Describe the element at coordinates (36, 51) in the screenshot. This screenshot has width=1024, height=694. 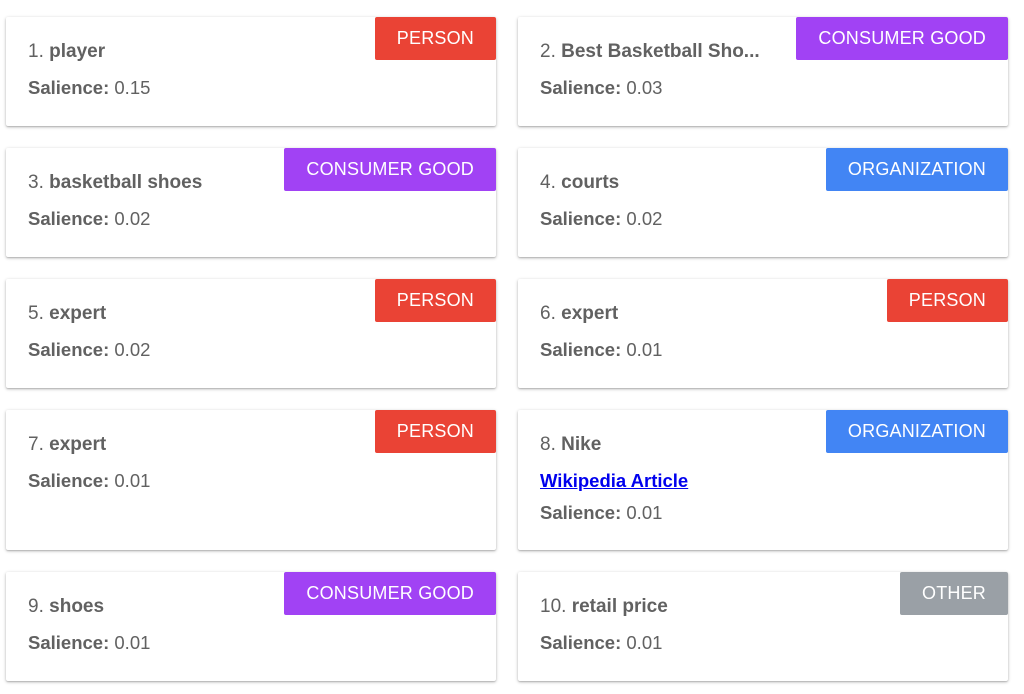
I see `entity-index: 1.` at that location.